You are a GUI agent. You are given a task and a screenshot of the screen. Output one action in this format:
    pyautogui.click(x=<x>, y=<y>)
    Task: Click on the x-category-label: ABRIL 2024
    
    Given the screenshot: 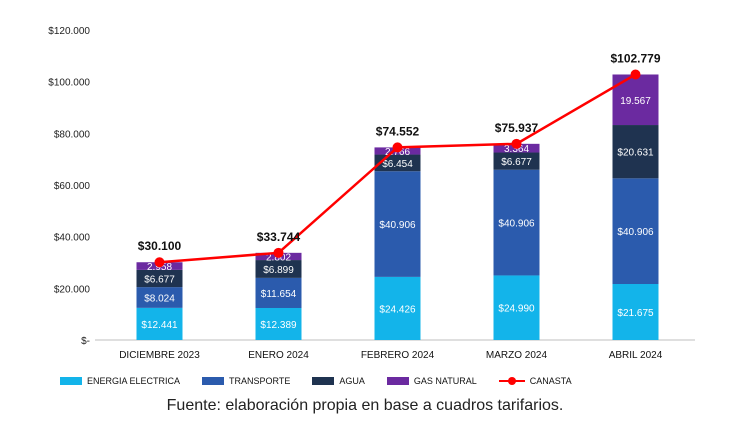 What is the action you would take?
    pyautogui.click(x=636, y=355)
    